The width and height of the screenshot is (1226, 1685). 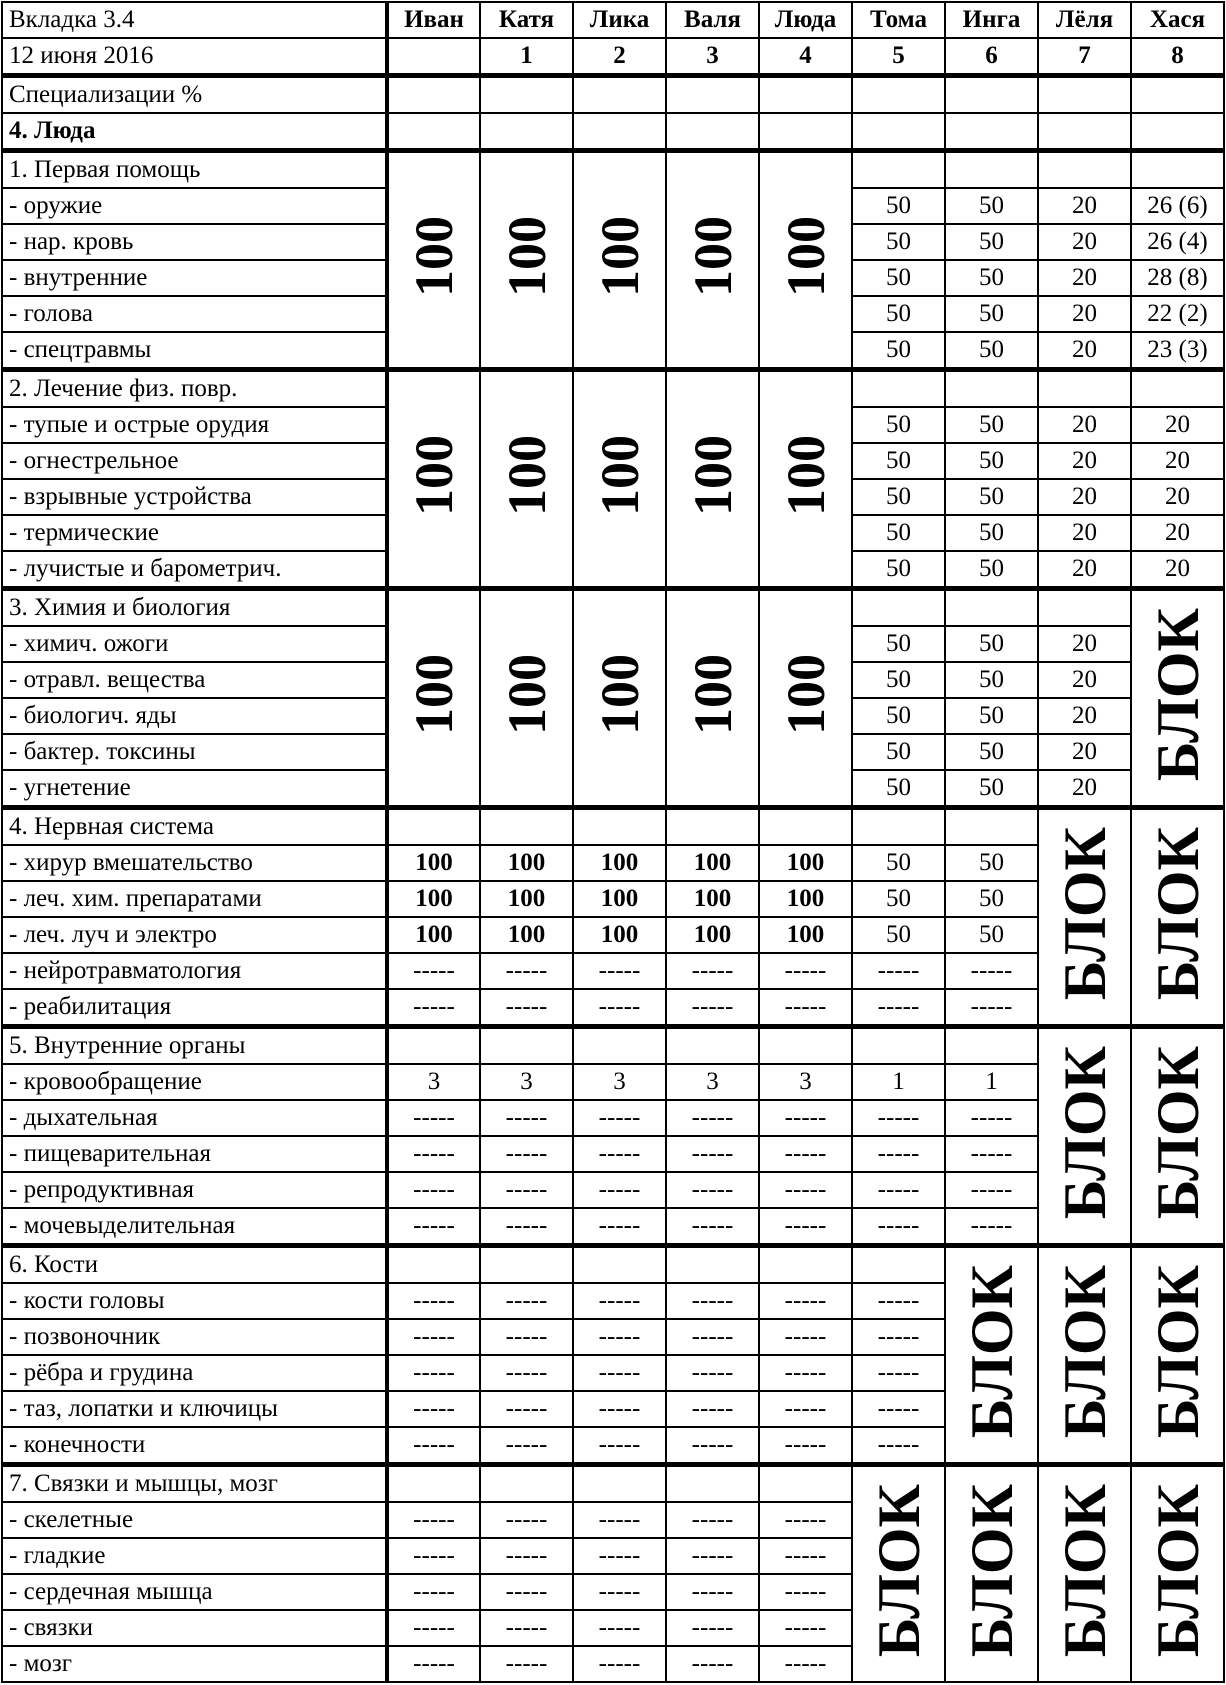 What do you see at coordinates (619, 57) in the screenshot?
I see `col-number: 2` at bounding box center [619, 57].